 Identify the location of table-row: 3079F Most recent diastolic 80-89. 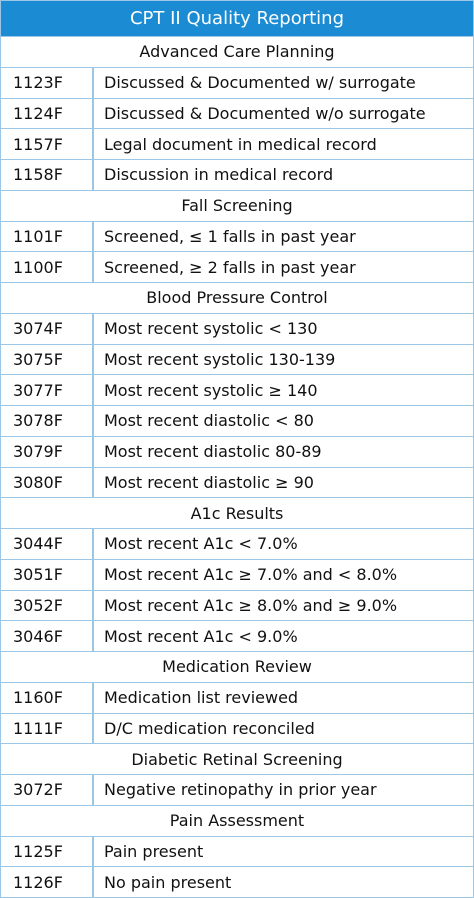
(237, 451).